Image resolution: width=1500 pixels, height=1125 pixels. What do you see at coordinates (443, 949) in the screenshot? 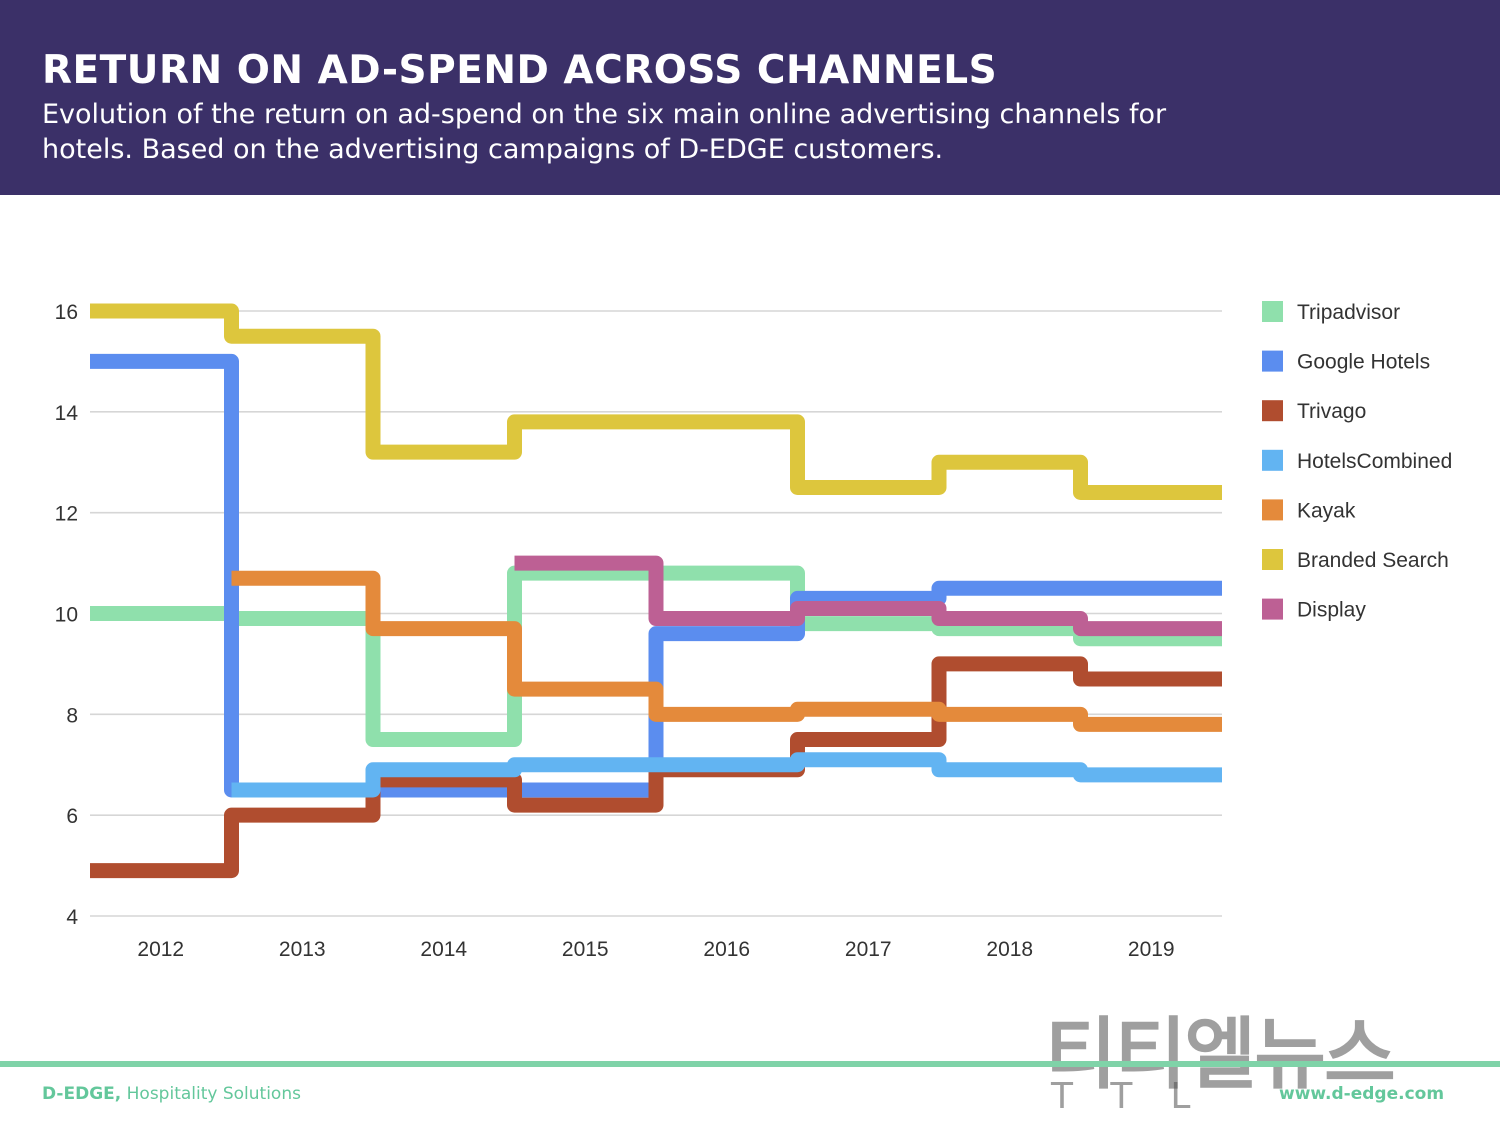
I see `x-tick-label: 2014` at bounding box center [443, 949].